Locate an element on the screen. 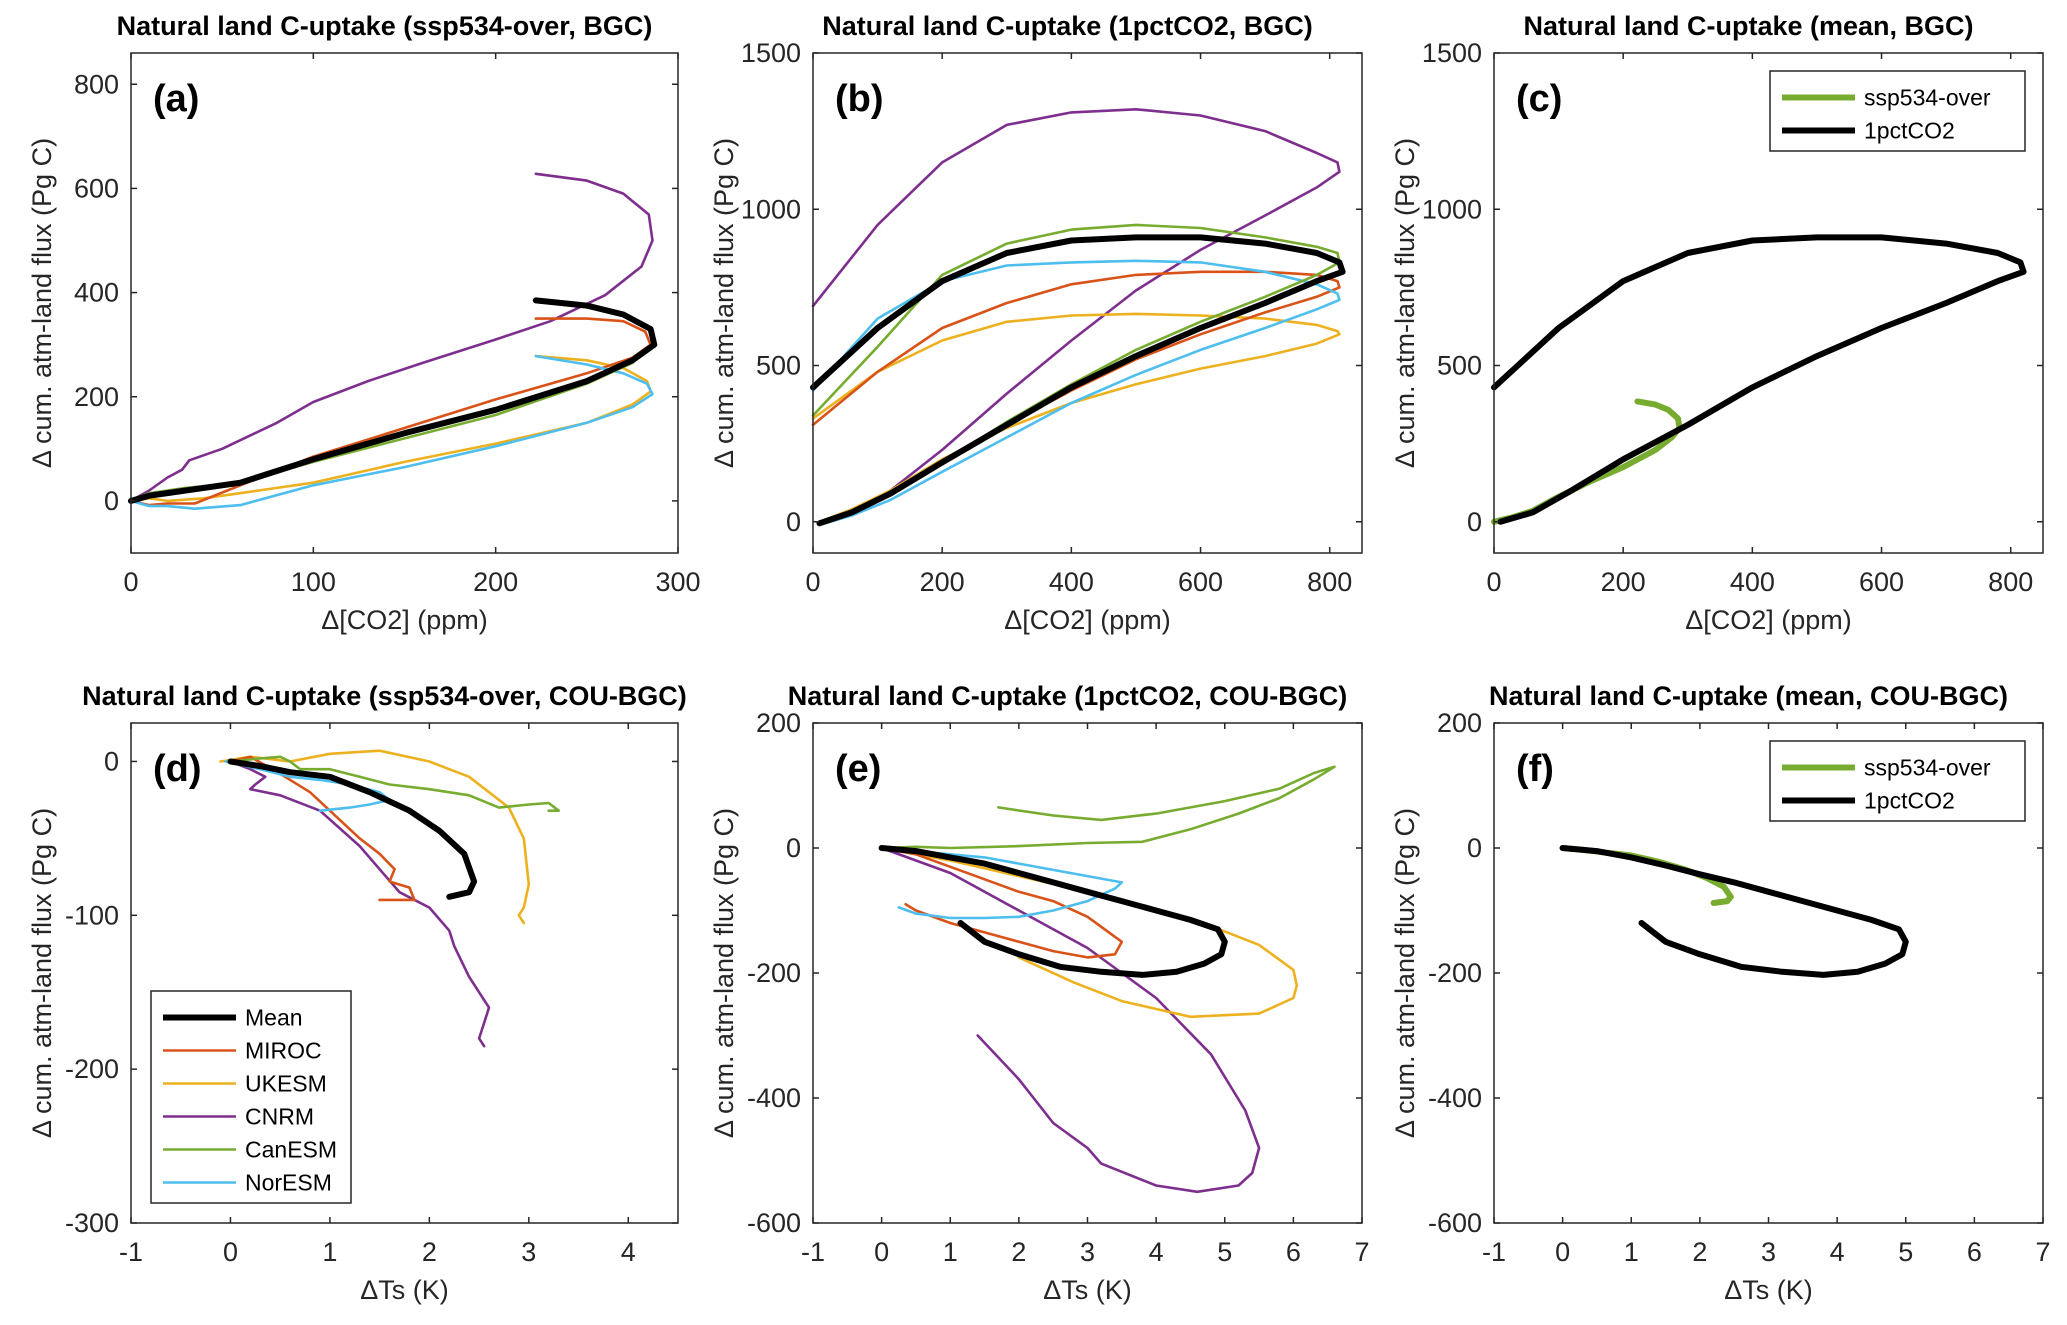  panel-label: (f) is located at coordinates (1535, 769).